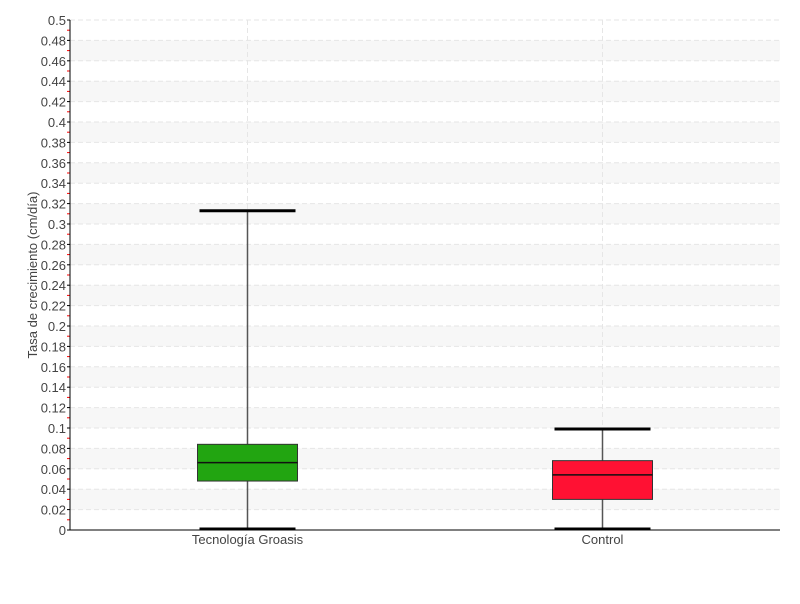 Image resolution: width=800 pixels, height=604 pixels. What do you see at coordinates (53, 183) in the screenshot?
I see `y-tick-label: 0.34` at bounding box center [53, 183].